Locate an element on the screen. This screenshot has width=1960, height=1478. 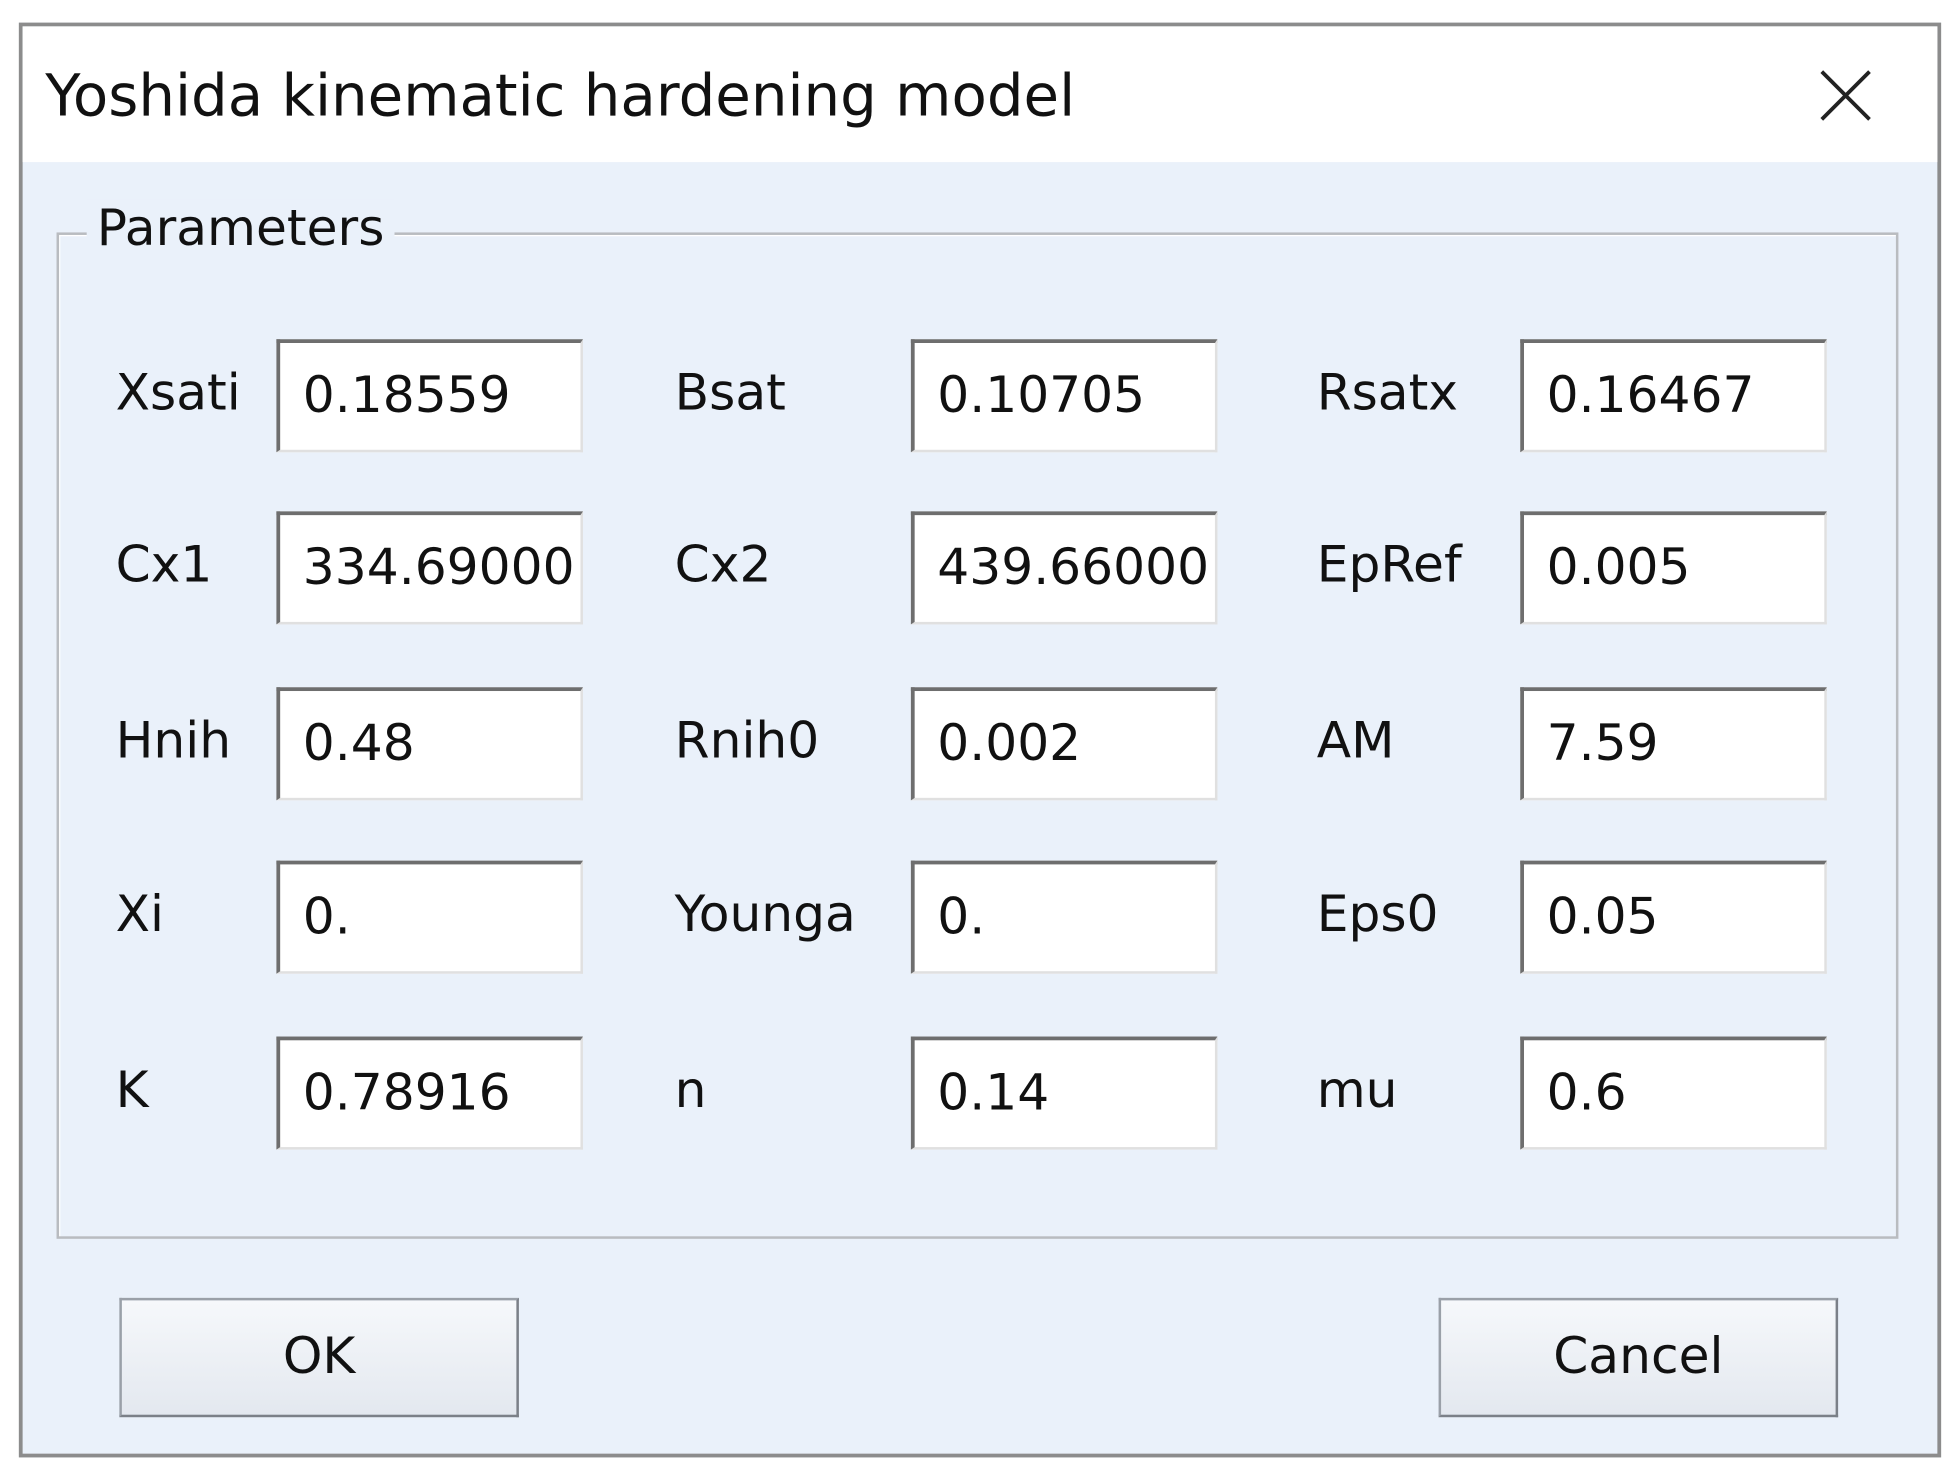
field-label: n is located at coordinates (690, 1090).